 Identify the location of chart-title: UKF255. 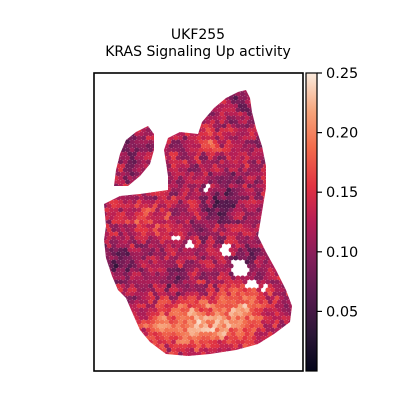
(198, 35).